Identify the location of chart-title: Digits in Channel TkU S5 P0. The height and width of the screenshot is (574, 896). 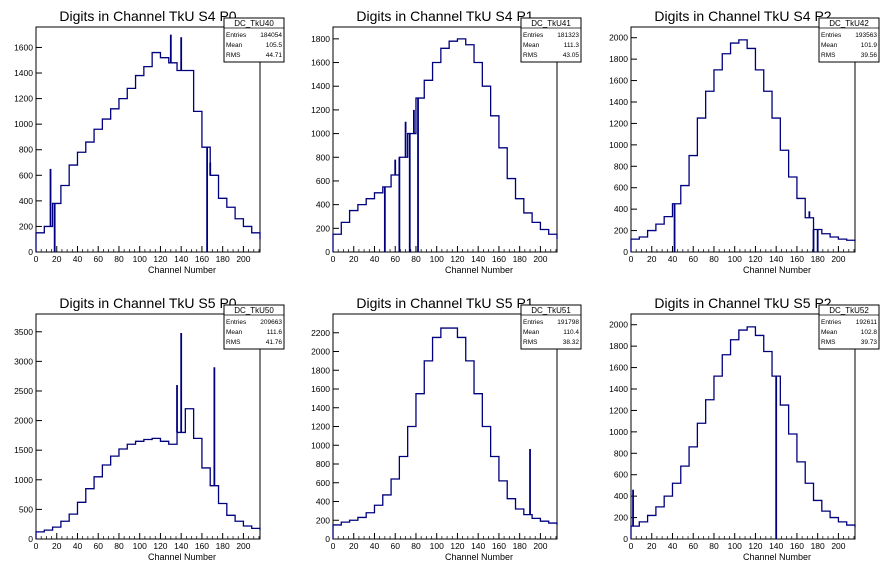
(147, 303).